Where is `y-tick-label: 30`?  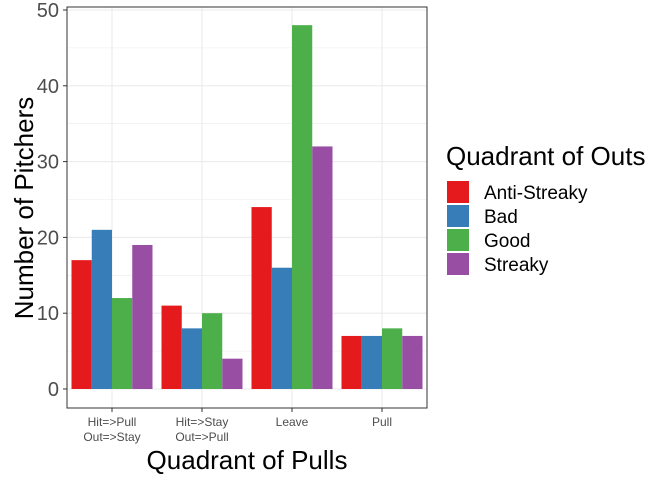 y-tick-label: 30 is located at coordinates (48, 163).